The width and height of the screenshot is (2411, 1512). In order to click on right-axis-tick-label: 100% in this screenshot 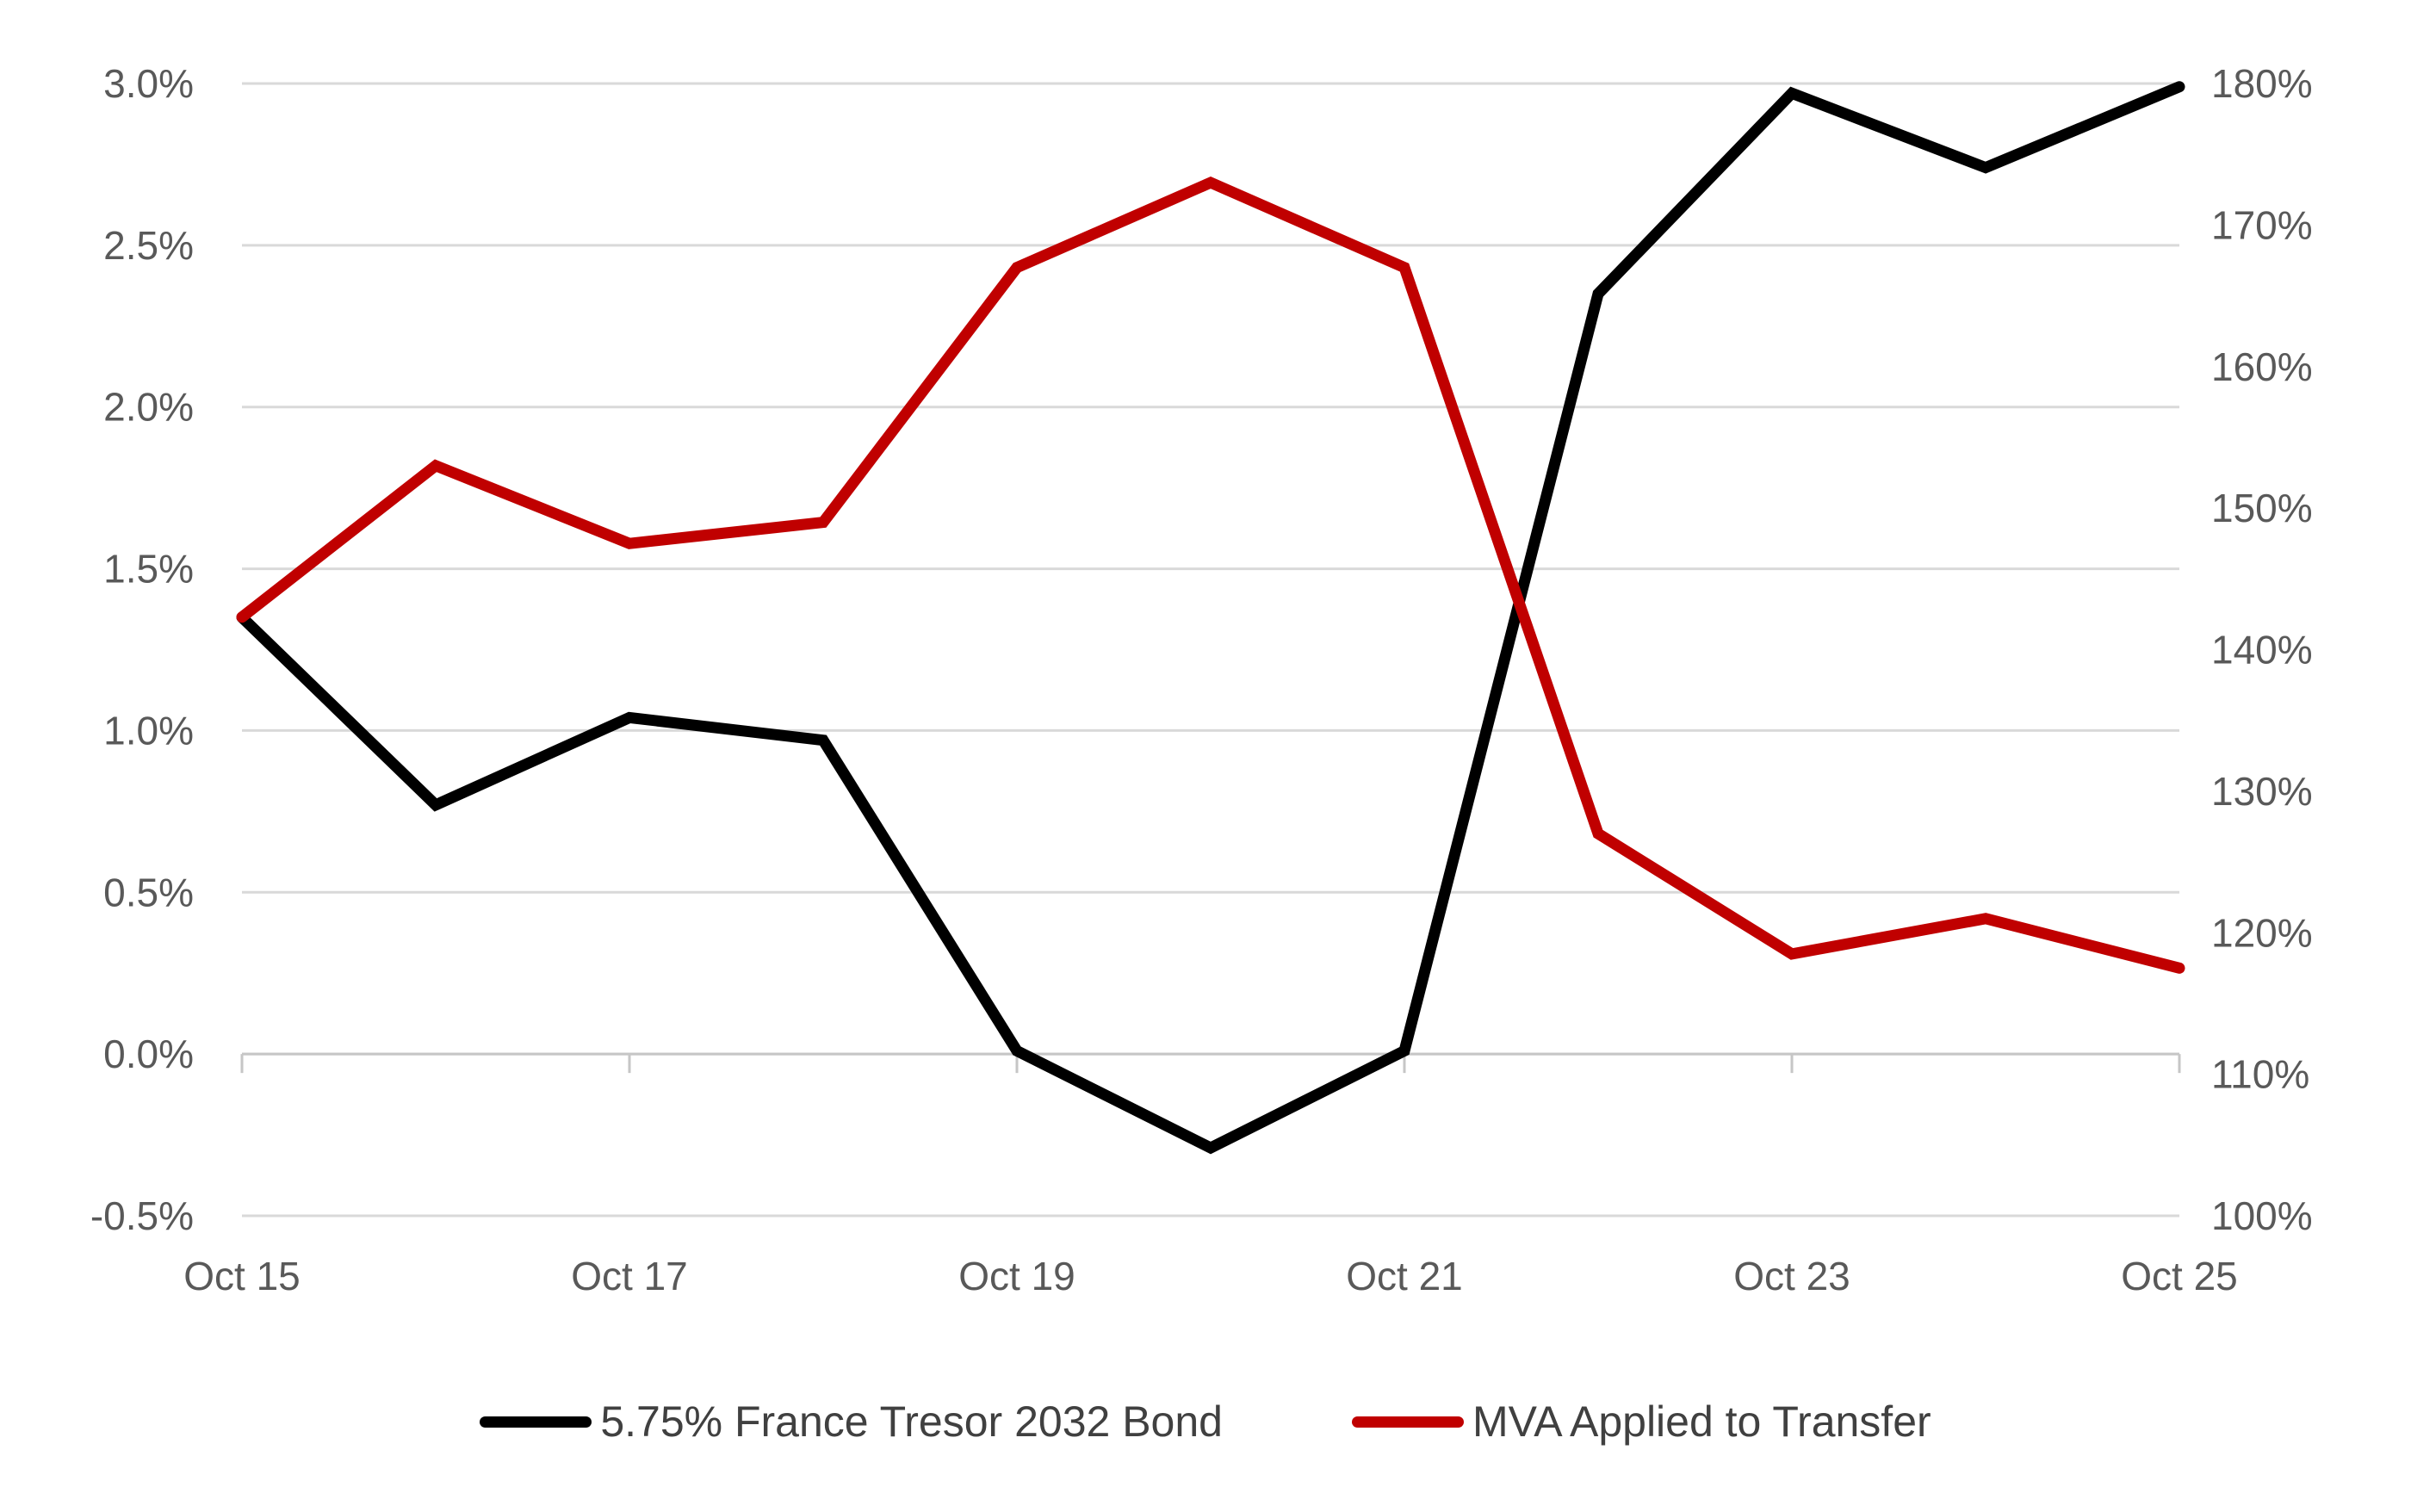, I will do `click(2262, 1215)`.